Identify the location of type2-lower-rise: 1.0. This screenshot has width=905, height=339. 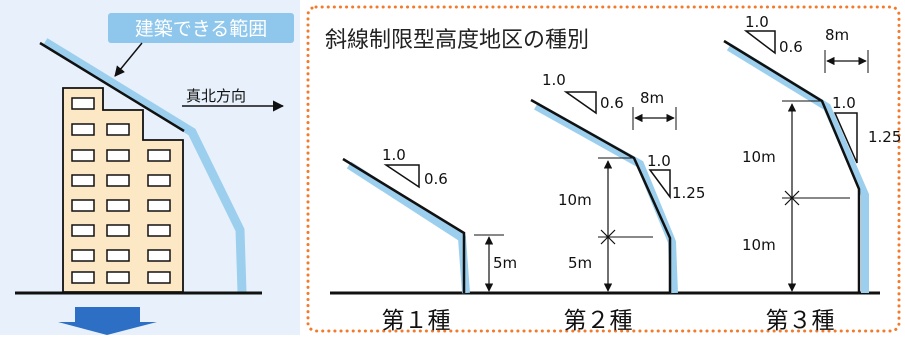
(659, 161).